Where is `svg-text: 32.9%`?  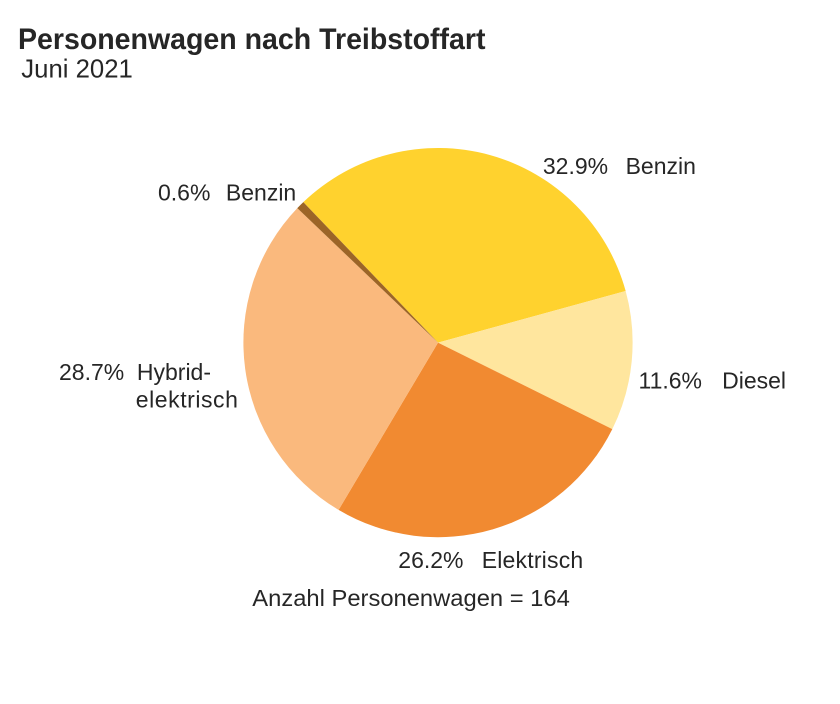 svg-text: 32.9% is located at coordinates (575, 166).